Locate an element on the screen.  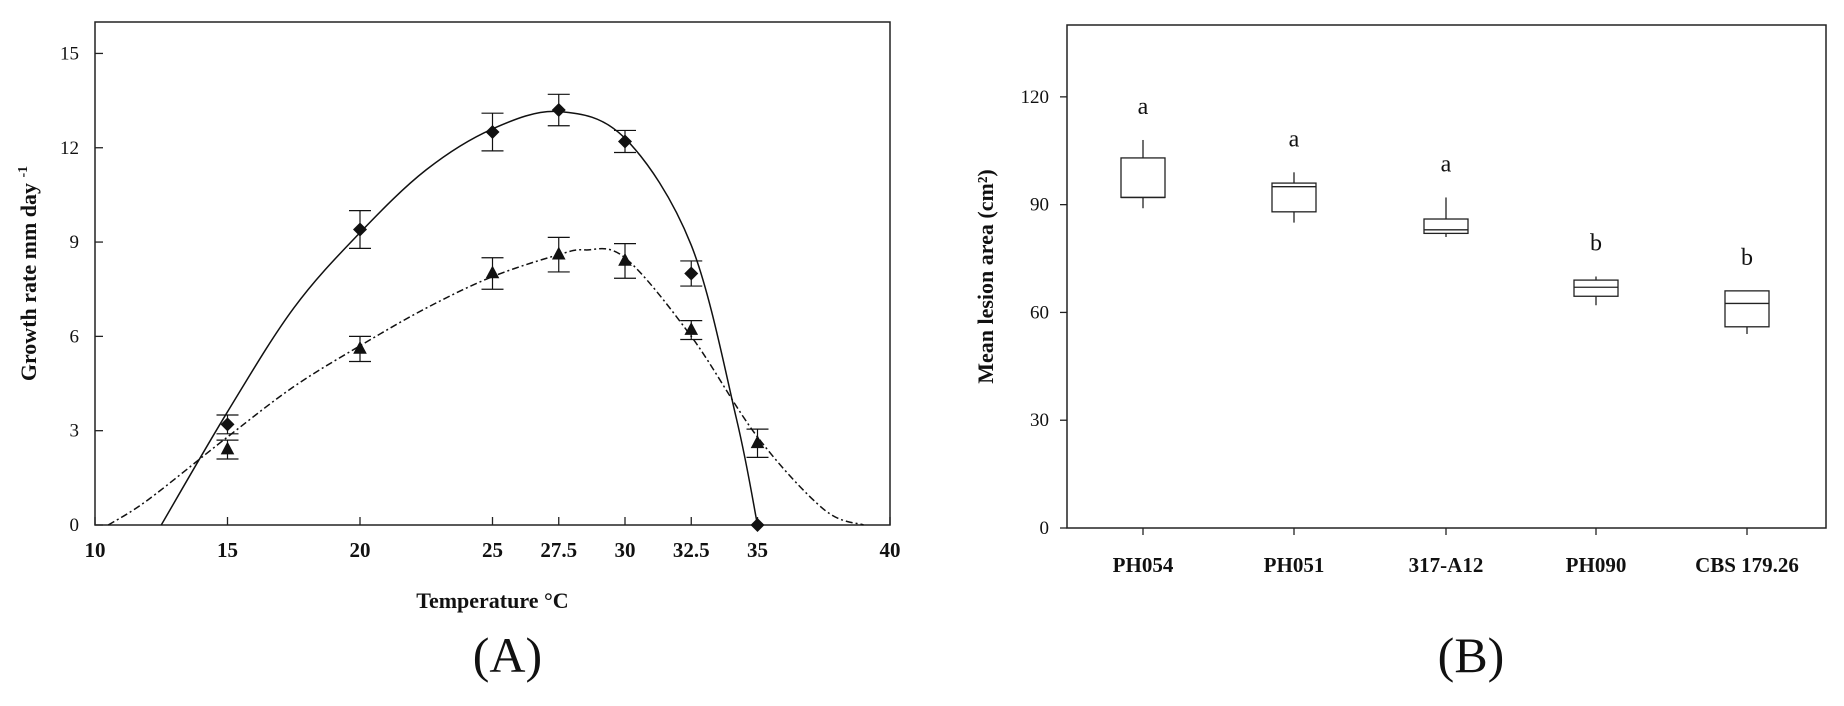
x-tick-label: 20 is located at coordinates (360, 550).